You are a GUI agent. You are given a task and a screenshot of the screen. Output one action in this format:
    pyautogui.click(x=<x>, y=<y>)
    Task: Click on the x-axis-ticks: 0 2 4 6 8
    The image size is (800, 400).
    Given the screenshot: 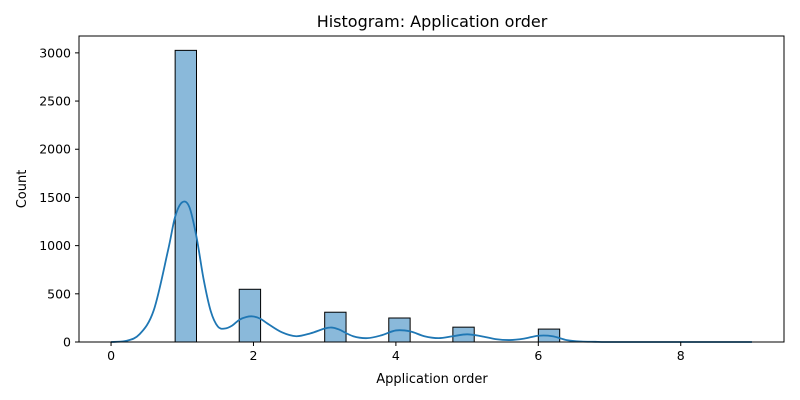 What is the action you would take?
    pyautogui.click(x=396, y=352)
    